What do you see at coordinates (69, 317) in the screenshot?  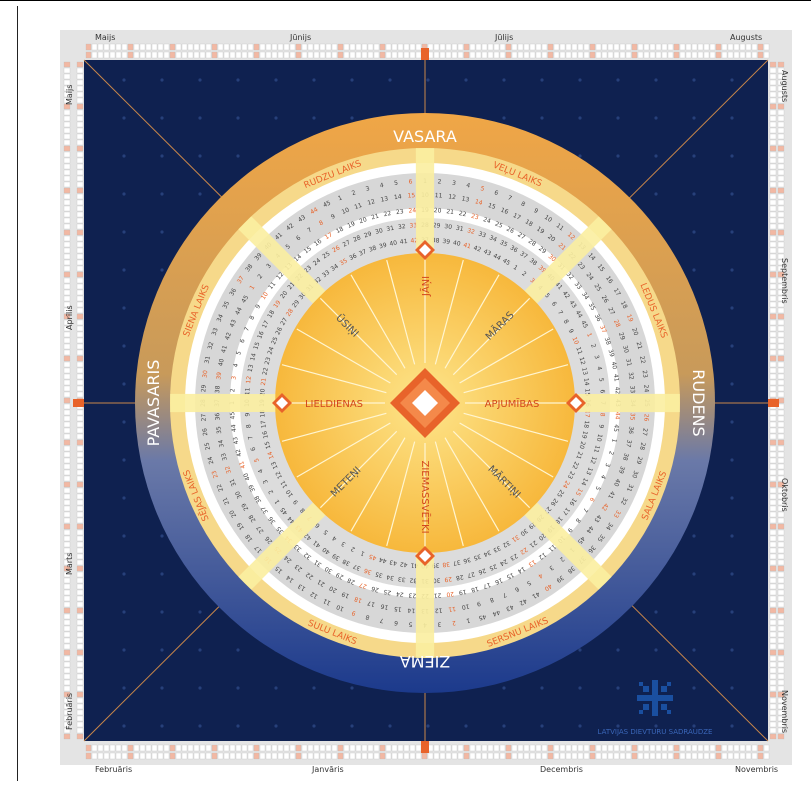 I see `month-left-2: Aprīlis` at bounding box center [69, 317].